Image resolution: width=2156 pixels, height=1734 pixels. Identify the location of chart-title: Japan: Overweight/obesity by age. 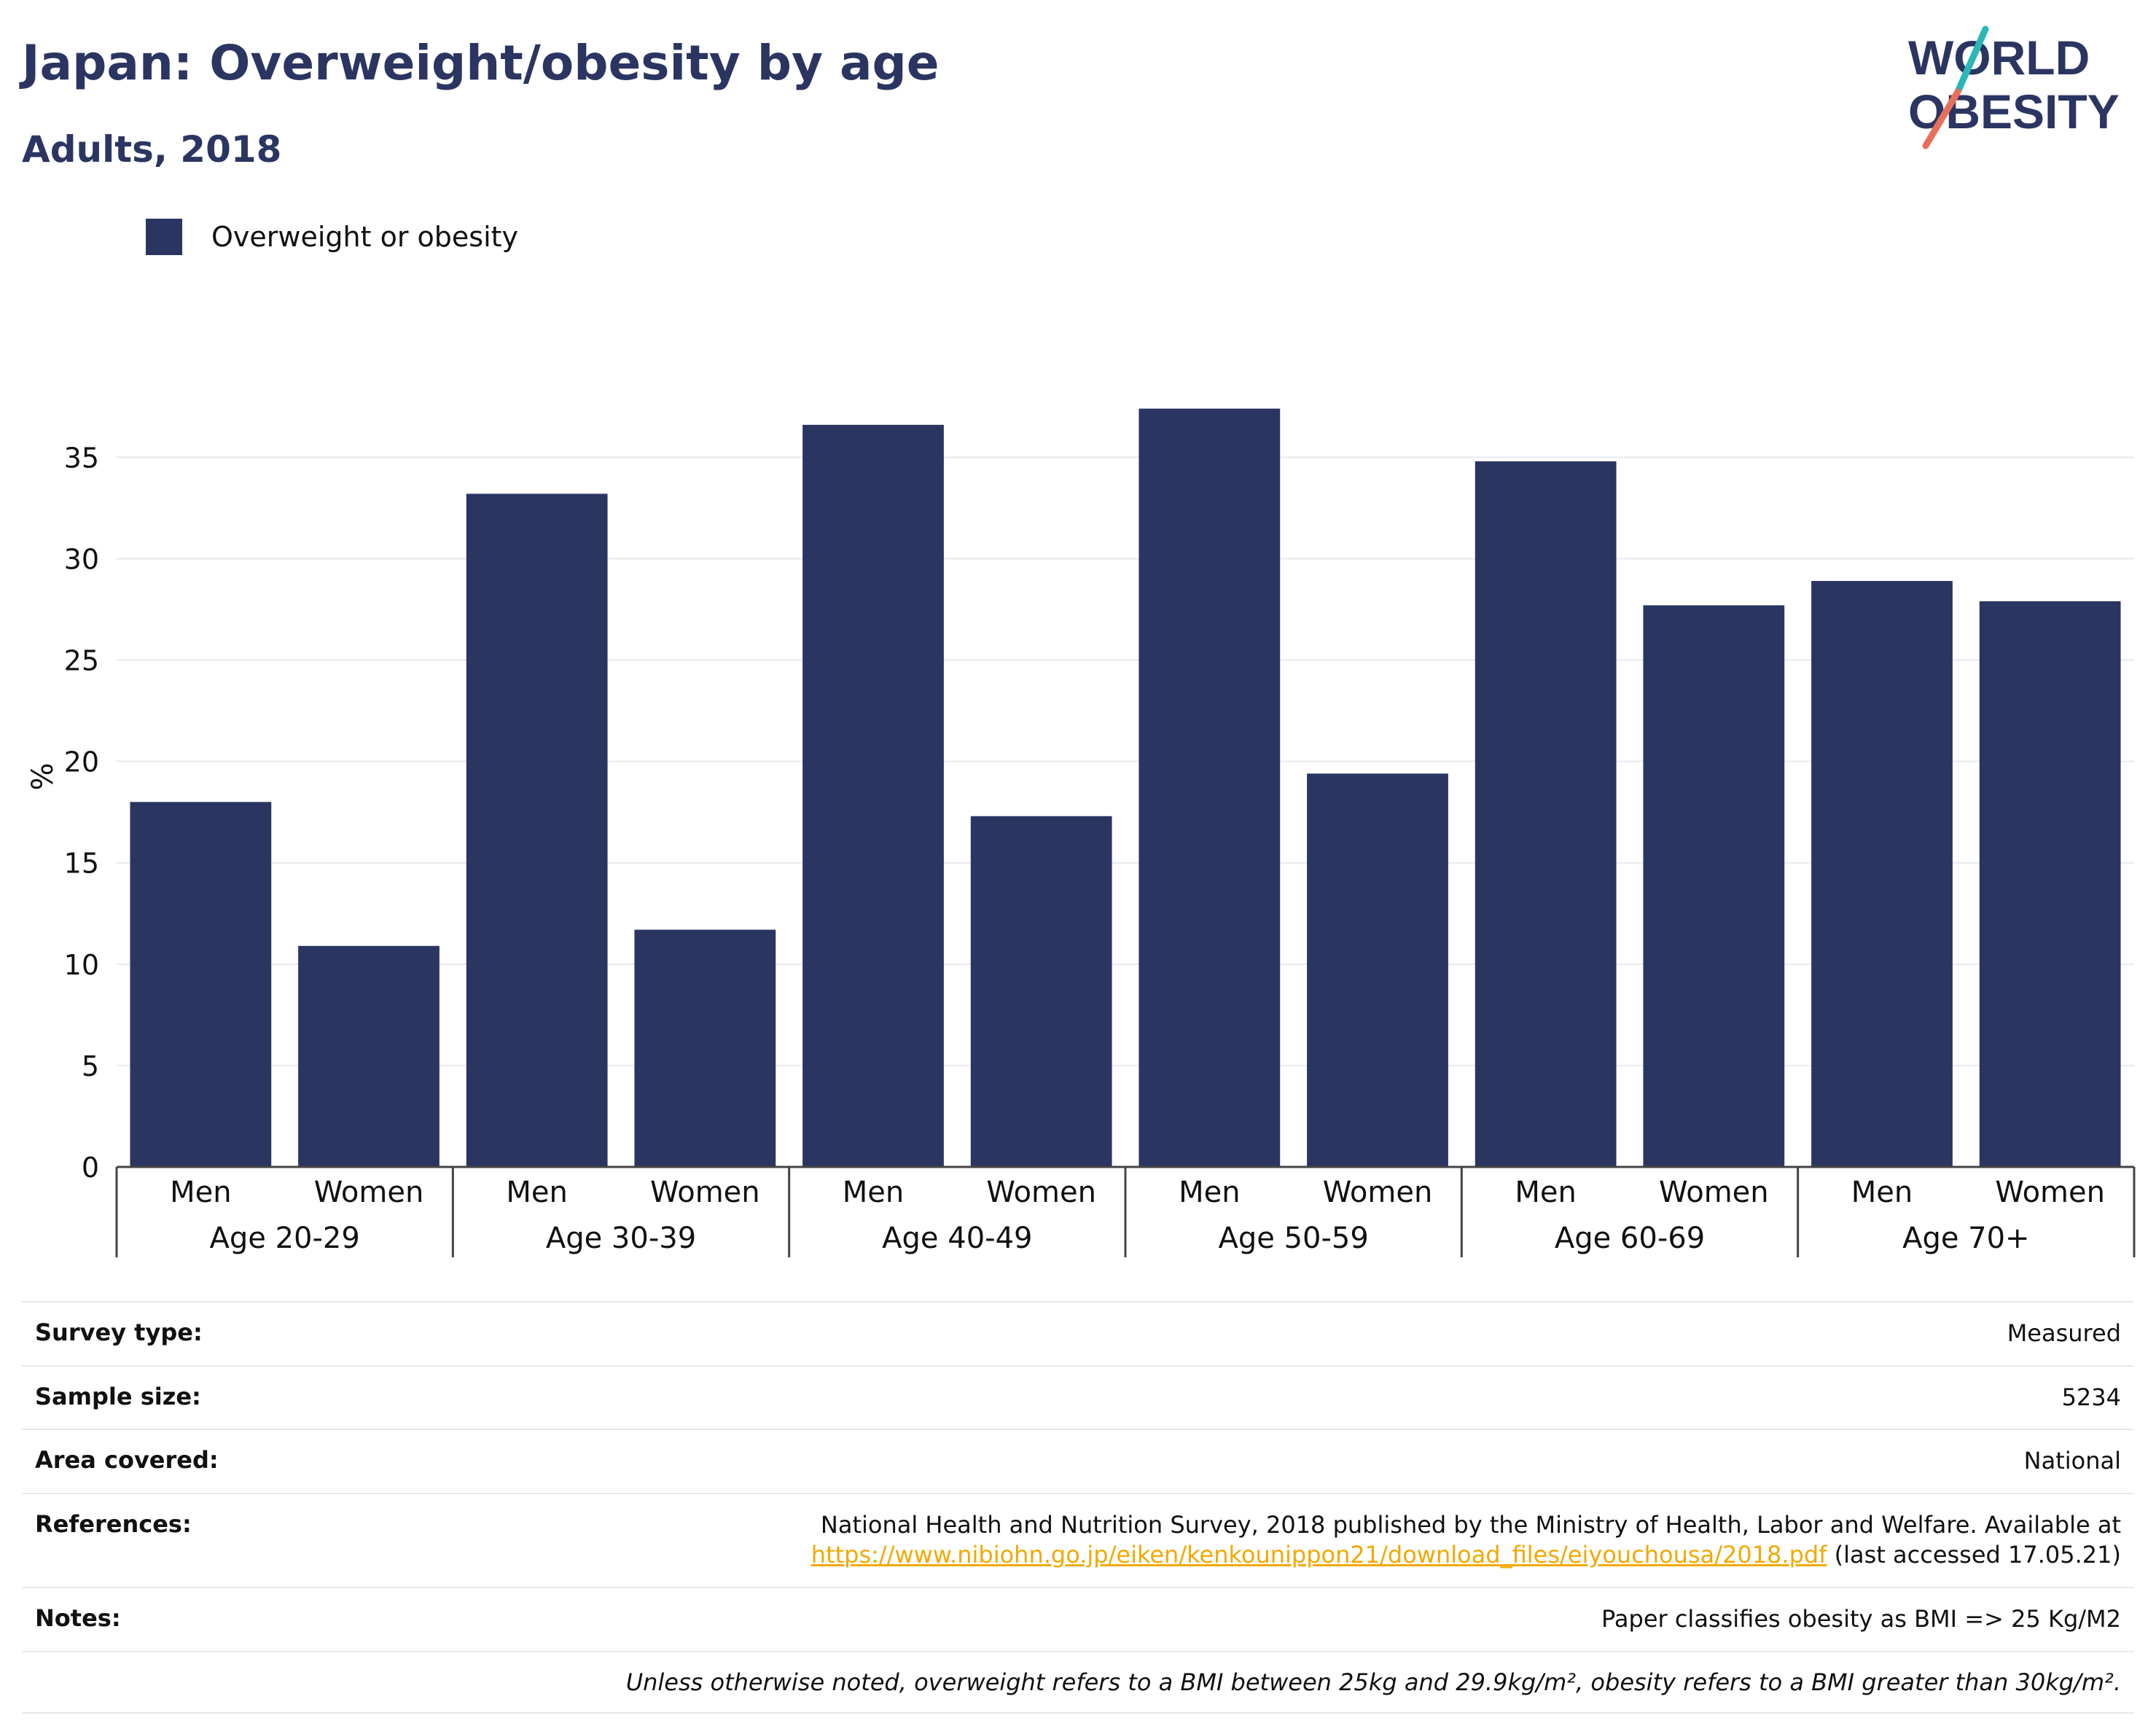
(481, 63).